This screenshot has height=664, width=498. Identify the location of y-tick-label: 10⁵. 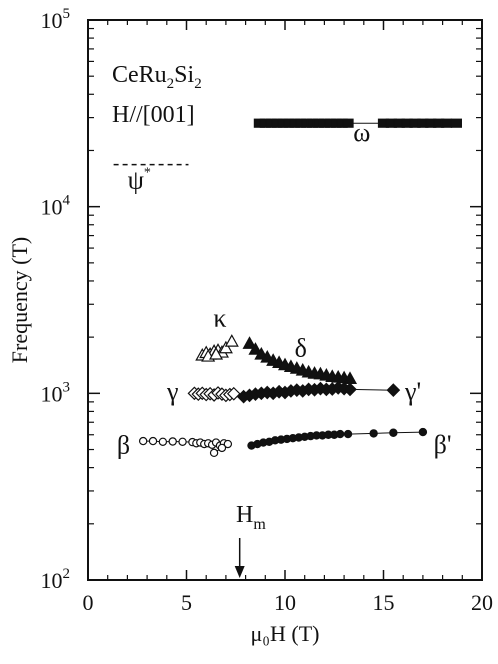
(56, 19).